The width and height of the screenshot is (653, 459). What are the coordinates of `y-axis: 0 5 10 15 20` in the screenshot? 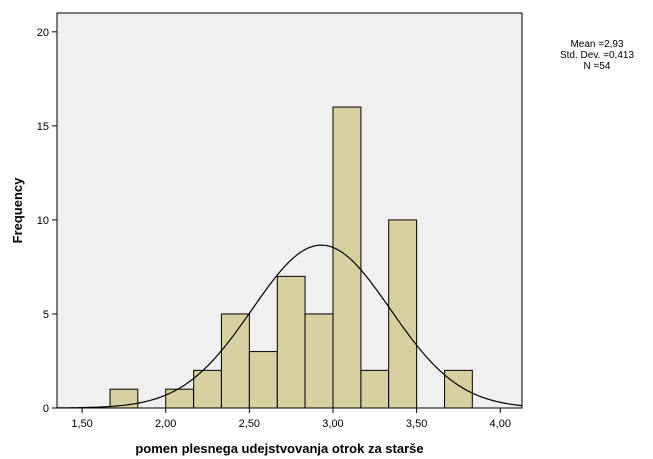 It's located at (47, 221).